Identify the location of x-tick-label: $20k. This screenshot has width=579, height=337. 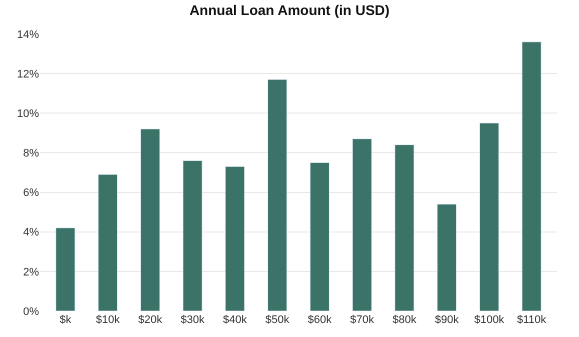
(150, 320).